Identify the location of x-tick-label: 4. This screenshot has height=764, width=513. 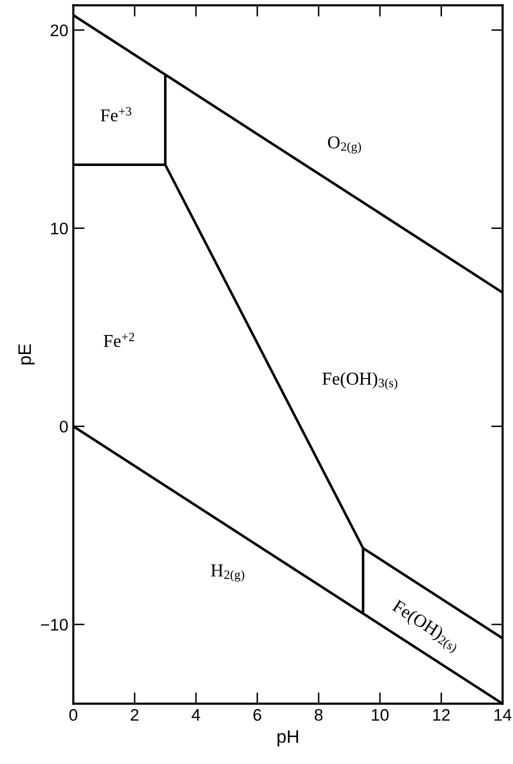
(196, 715).